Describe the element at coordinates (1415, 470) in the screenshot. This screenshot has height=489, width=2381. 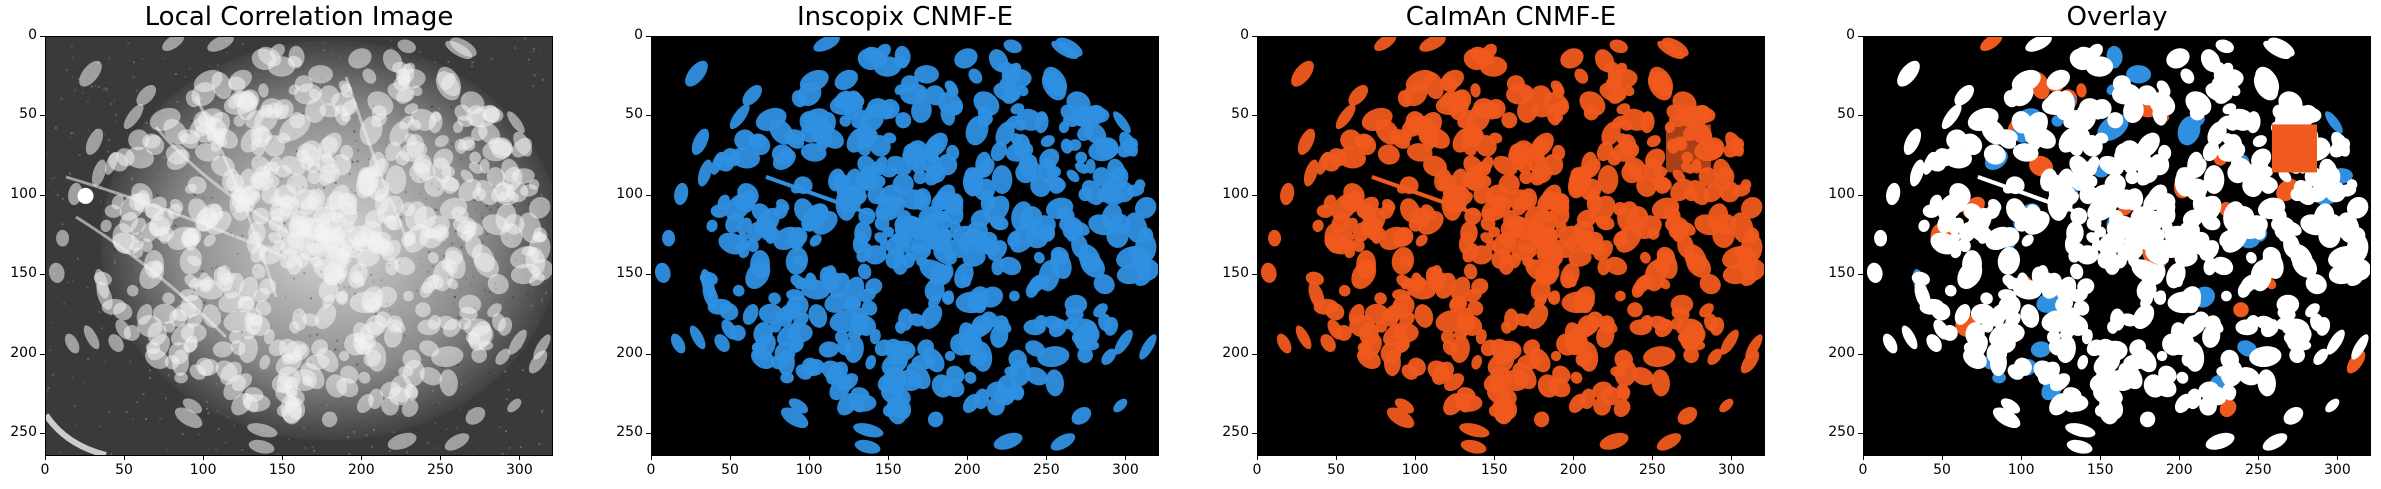
I see `x-tick-label: 100` at that location.